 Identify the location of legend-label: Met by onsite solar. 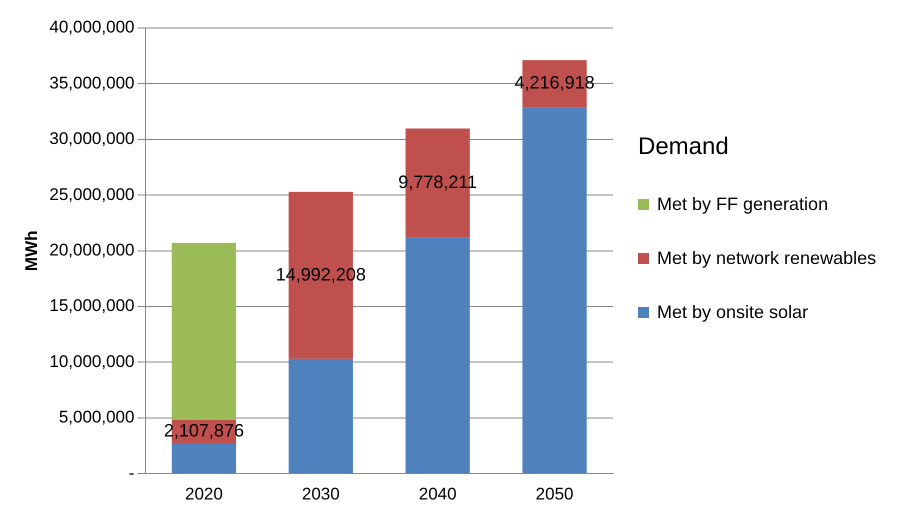
(732, 312).